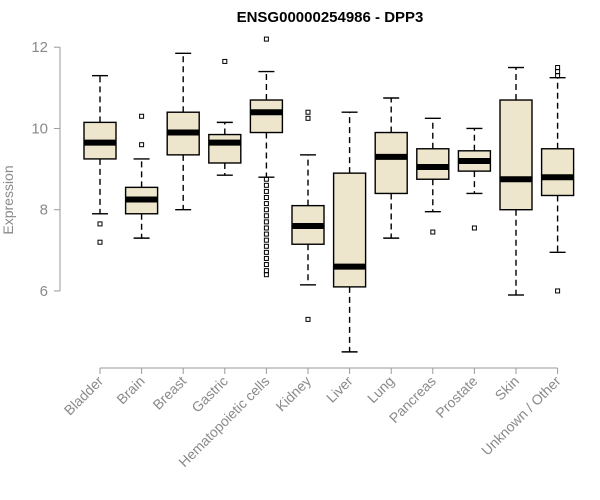 The height and width of the screenshot is (500, 600). What do you see at coordinates (44, 210) in the screenshot?
I see `y-tick-label: 8` at bounding box center [44, 210].